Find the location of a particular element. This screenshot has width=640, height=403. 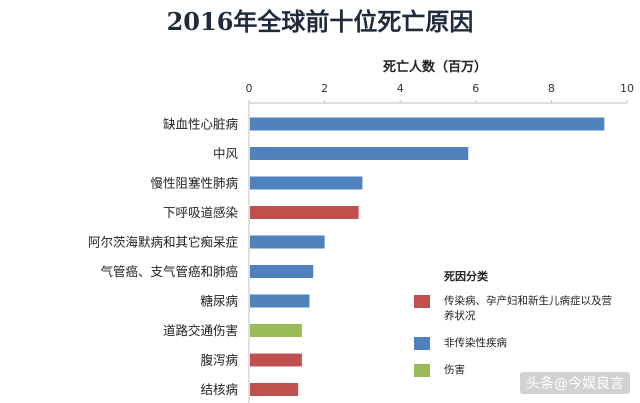

legend-item-communicable: 传染病、孕产妇和新生儿病症以及营养状况 is located at coordinates (524, 309).